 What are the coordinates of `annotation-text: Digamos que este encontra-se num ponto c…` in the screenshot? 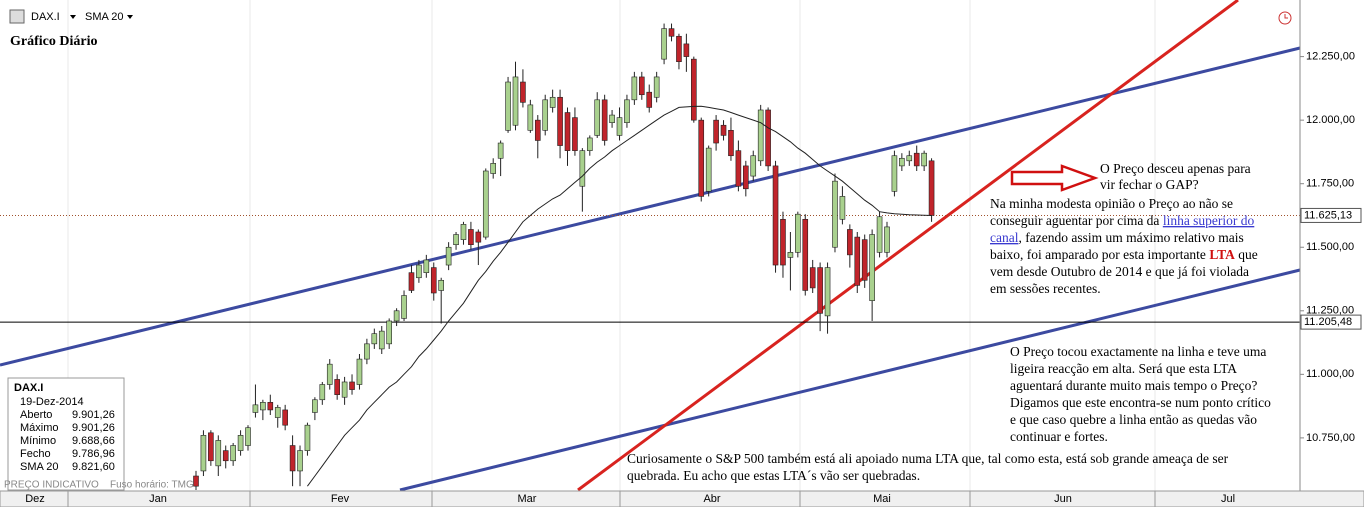 It's located at (1140, 402).